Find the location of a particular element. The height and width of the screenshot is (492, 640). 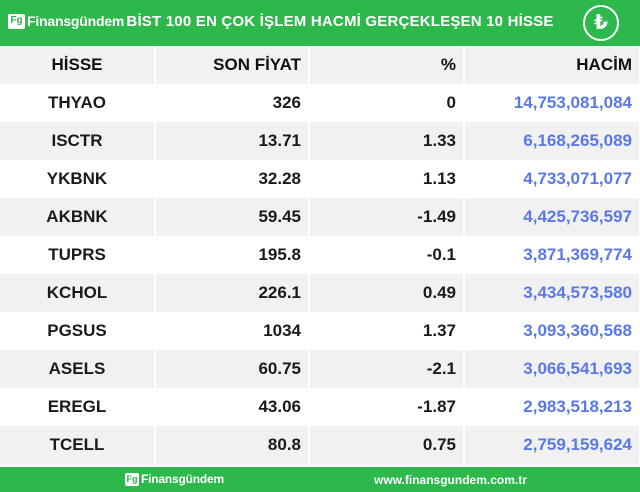

cell-volume: 3,434,573,580 is located at coordinates (552, 293).